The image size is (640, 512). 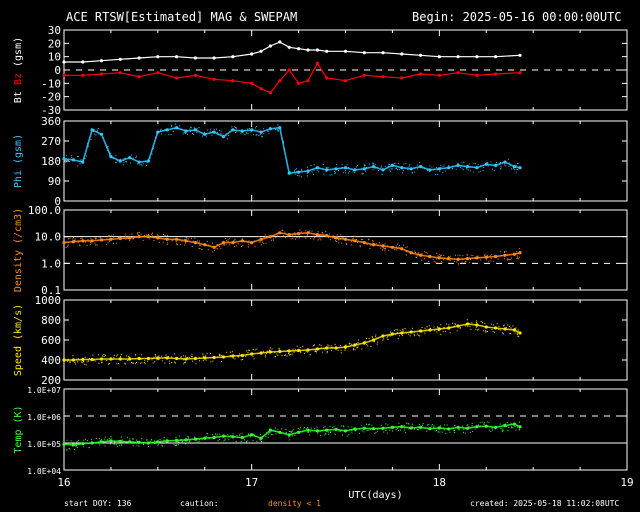 I want to click on y-tick-label: 400, so click(x=51, y=360).